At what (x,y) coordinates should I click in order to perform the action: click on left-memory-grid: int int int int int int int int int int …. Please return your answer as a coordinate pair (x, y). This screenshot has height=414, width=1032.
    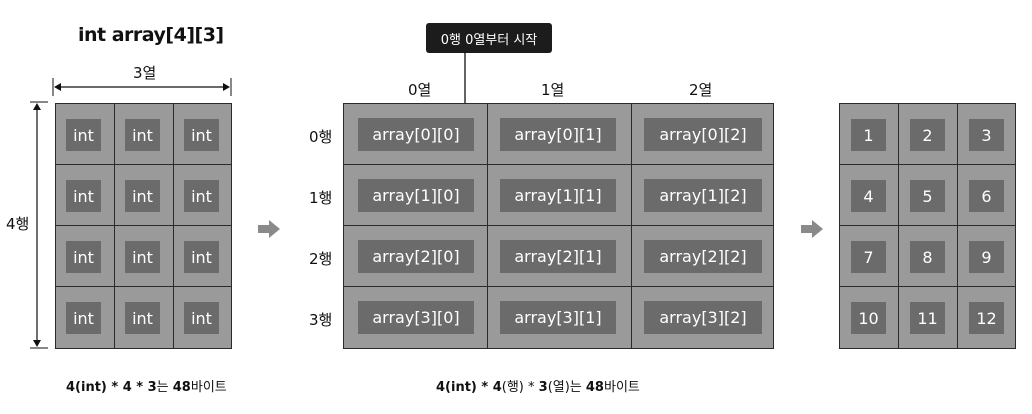
    Looking at the image, I should click on (143, 226).